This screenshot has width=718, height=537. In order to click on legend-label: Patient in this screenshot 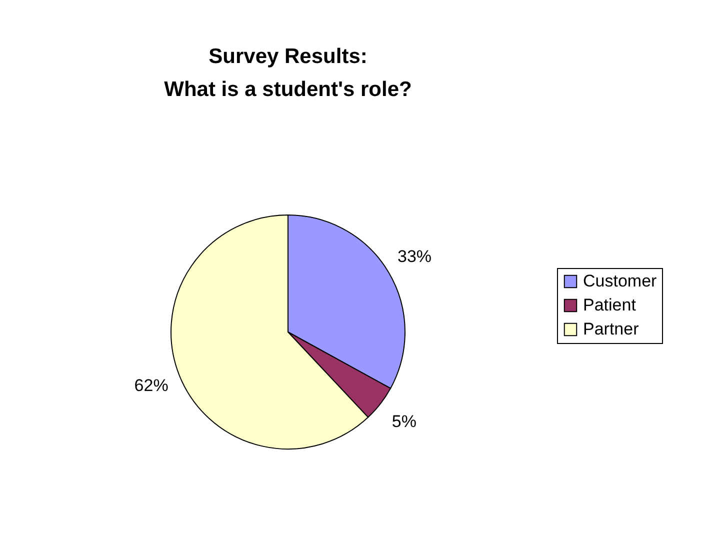, I will do `click(609, 305)`.